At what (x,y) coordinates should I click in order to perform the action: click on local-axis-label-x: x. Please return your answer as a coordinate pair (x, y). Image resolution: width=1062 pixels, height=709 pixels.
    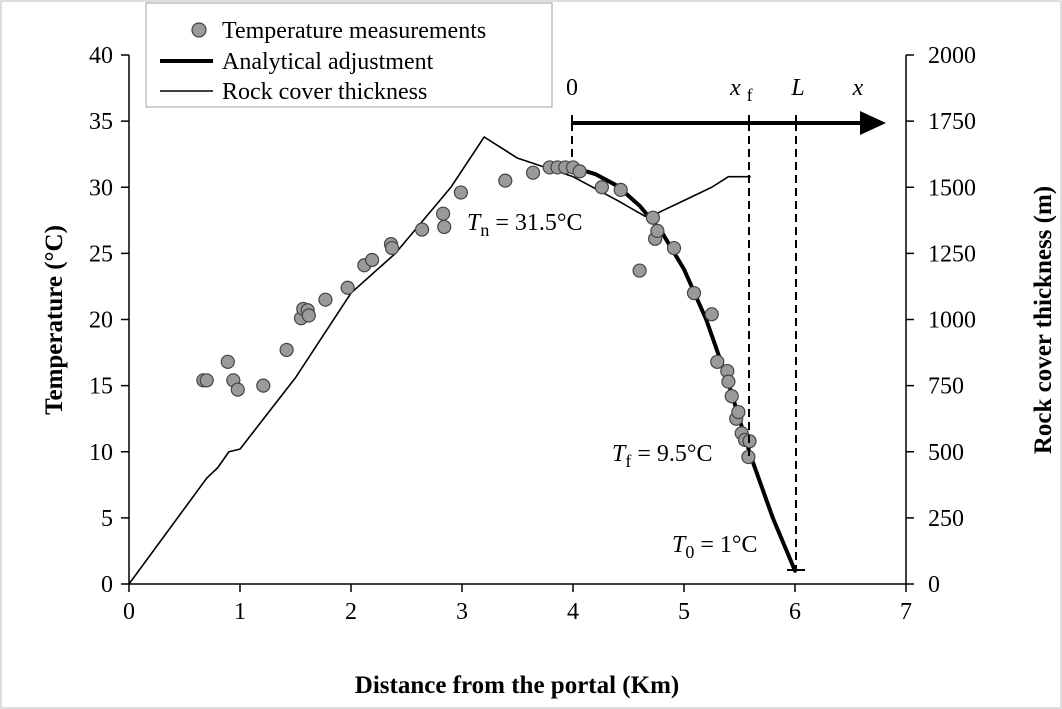
    Looking at the image, I should click on (858, 88).